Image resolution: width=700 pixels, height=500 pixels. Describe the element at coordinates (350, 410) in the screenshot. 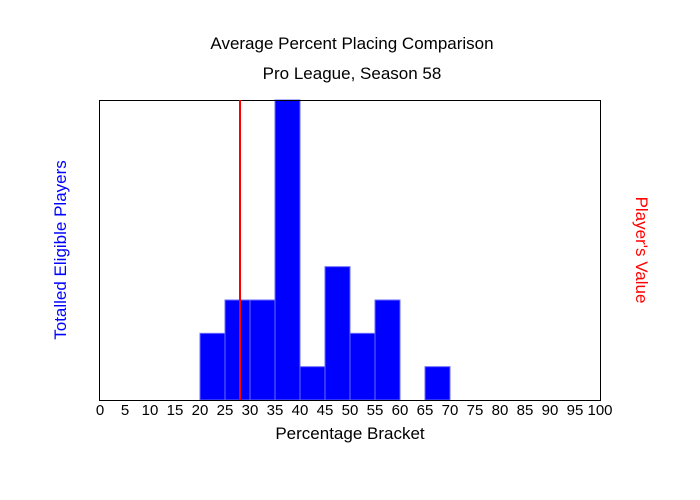

I see `x-tick-label: 50` at that location.